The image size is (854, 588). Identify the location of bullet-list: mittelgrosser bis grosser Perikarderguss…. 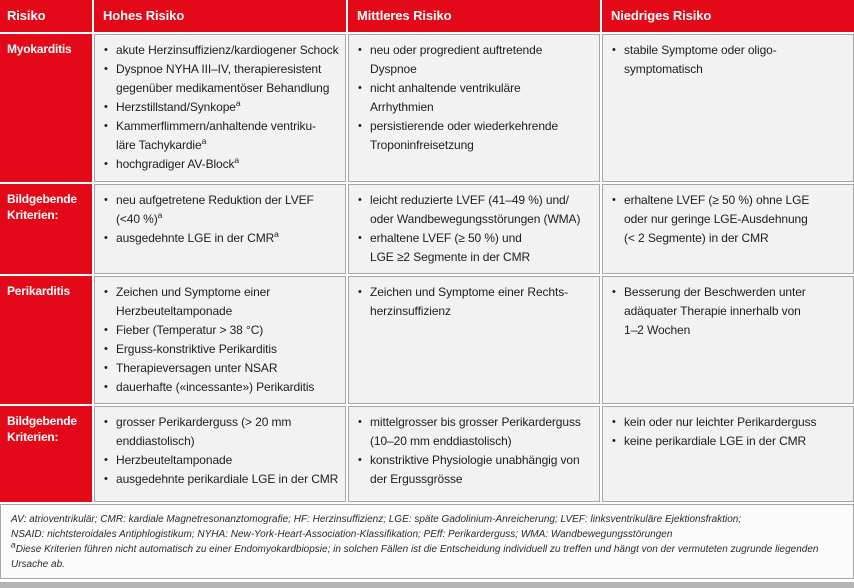
(476, 451).